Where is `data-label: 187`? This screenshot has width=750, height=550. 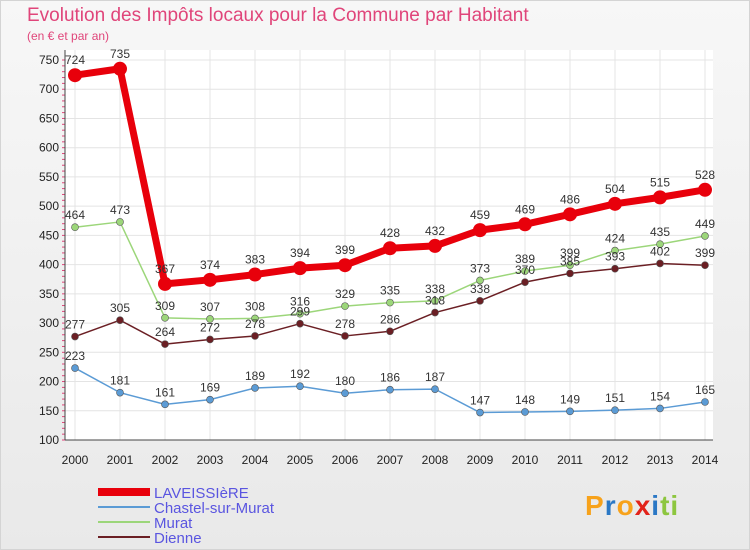
data-label: 187 is located at coordinates (435, 377).